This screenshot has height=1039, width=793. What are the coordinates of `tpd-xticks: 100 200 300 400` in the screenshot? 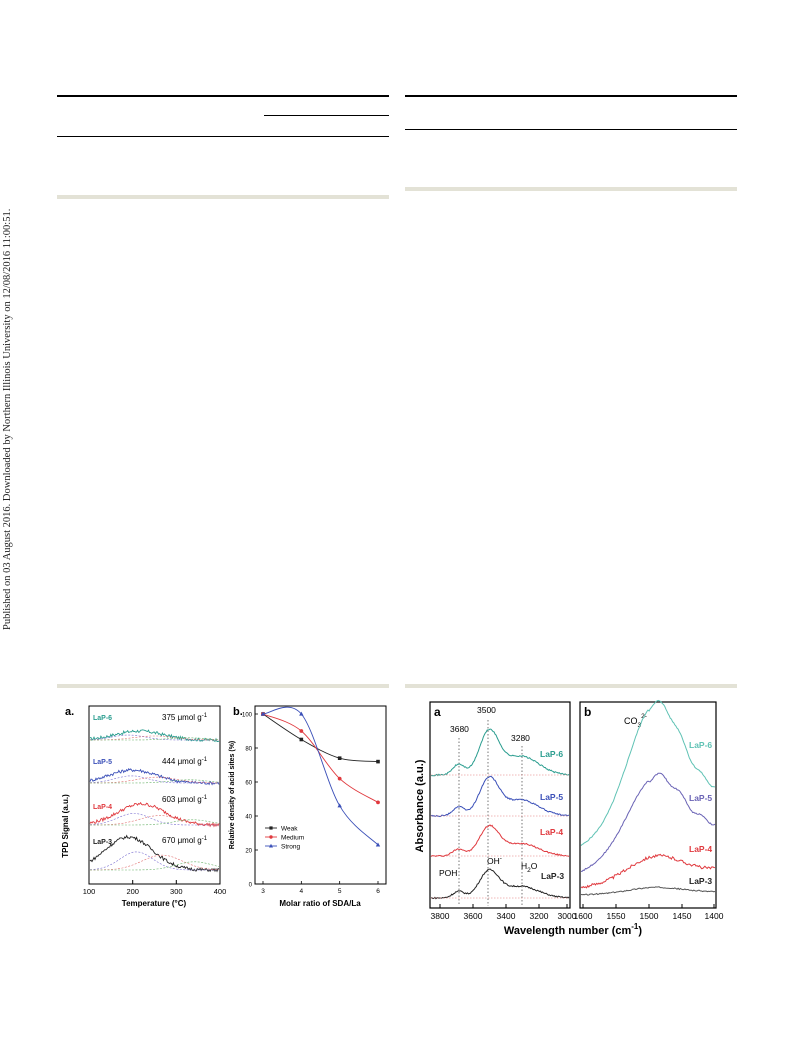 It's located at (155, 888).